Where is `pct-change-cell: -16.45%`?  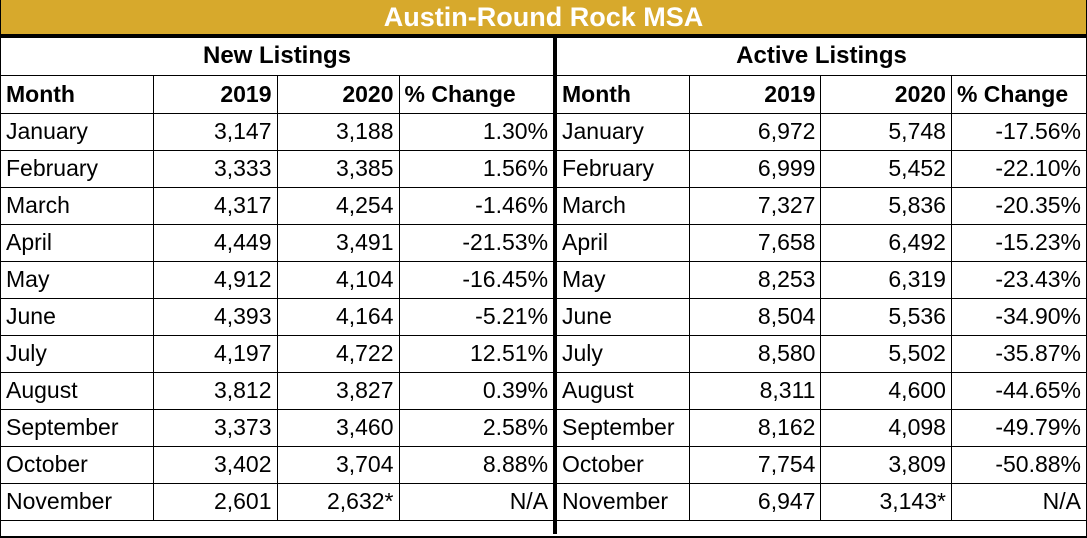 pct-change-cell: -16.45% is located at coordinates (476, 279).